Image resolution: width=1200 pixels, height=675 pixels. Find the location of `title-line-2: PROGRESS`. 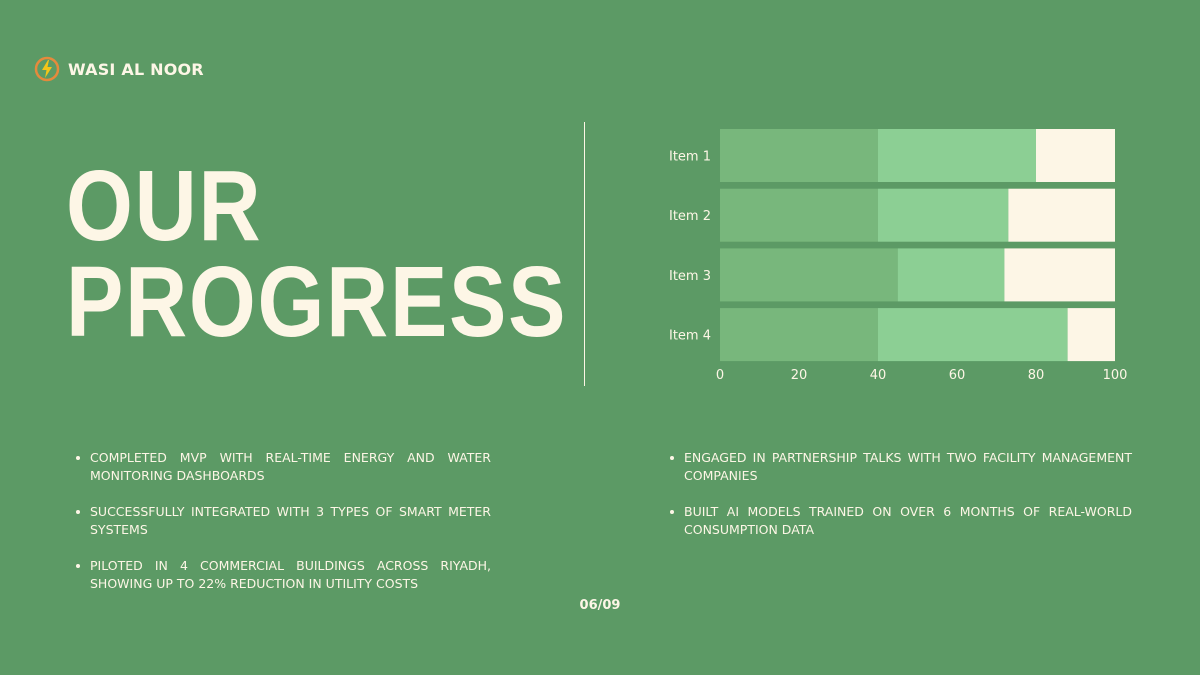

title-line-2: PROGRESS is located at coordinates (317, 302).